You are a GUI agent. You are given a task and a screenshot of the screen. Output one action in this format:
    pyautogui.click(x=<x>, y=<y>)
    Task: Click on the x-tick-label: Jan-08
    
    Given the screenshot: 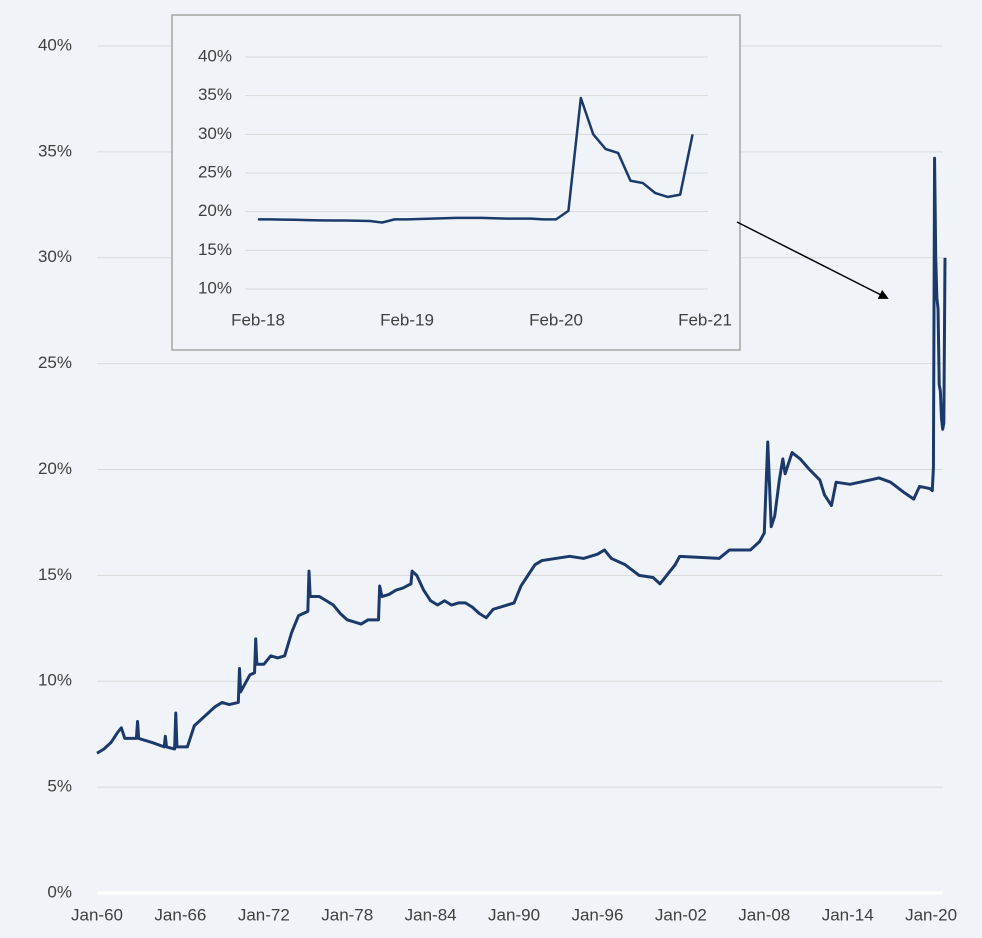 What is the action you would take?
    pyautogui.click(x=764, y=914)
    